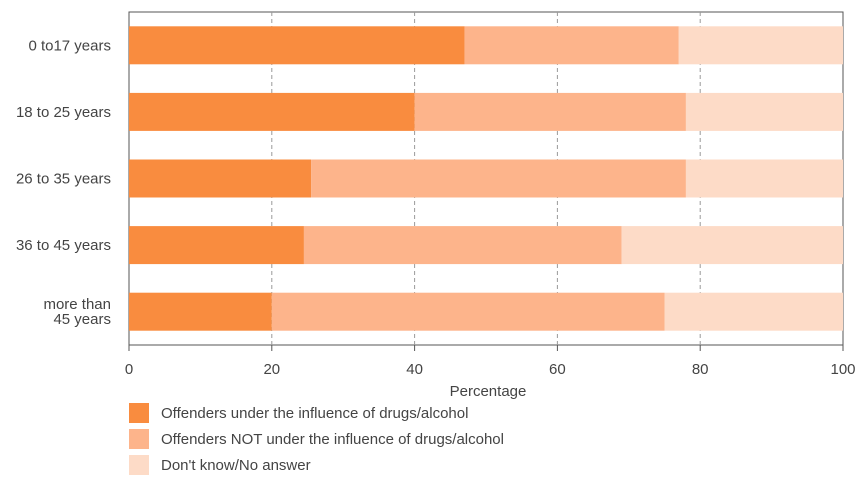 The height and width of the screenshot is (478, 857). What do you see at coordinates (69, 45) in the screenshot?
I see `category-label: 0 to17 years` at bounding box center [69, 45].